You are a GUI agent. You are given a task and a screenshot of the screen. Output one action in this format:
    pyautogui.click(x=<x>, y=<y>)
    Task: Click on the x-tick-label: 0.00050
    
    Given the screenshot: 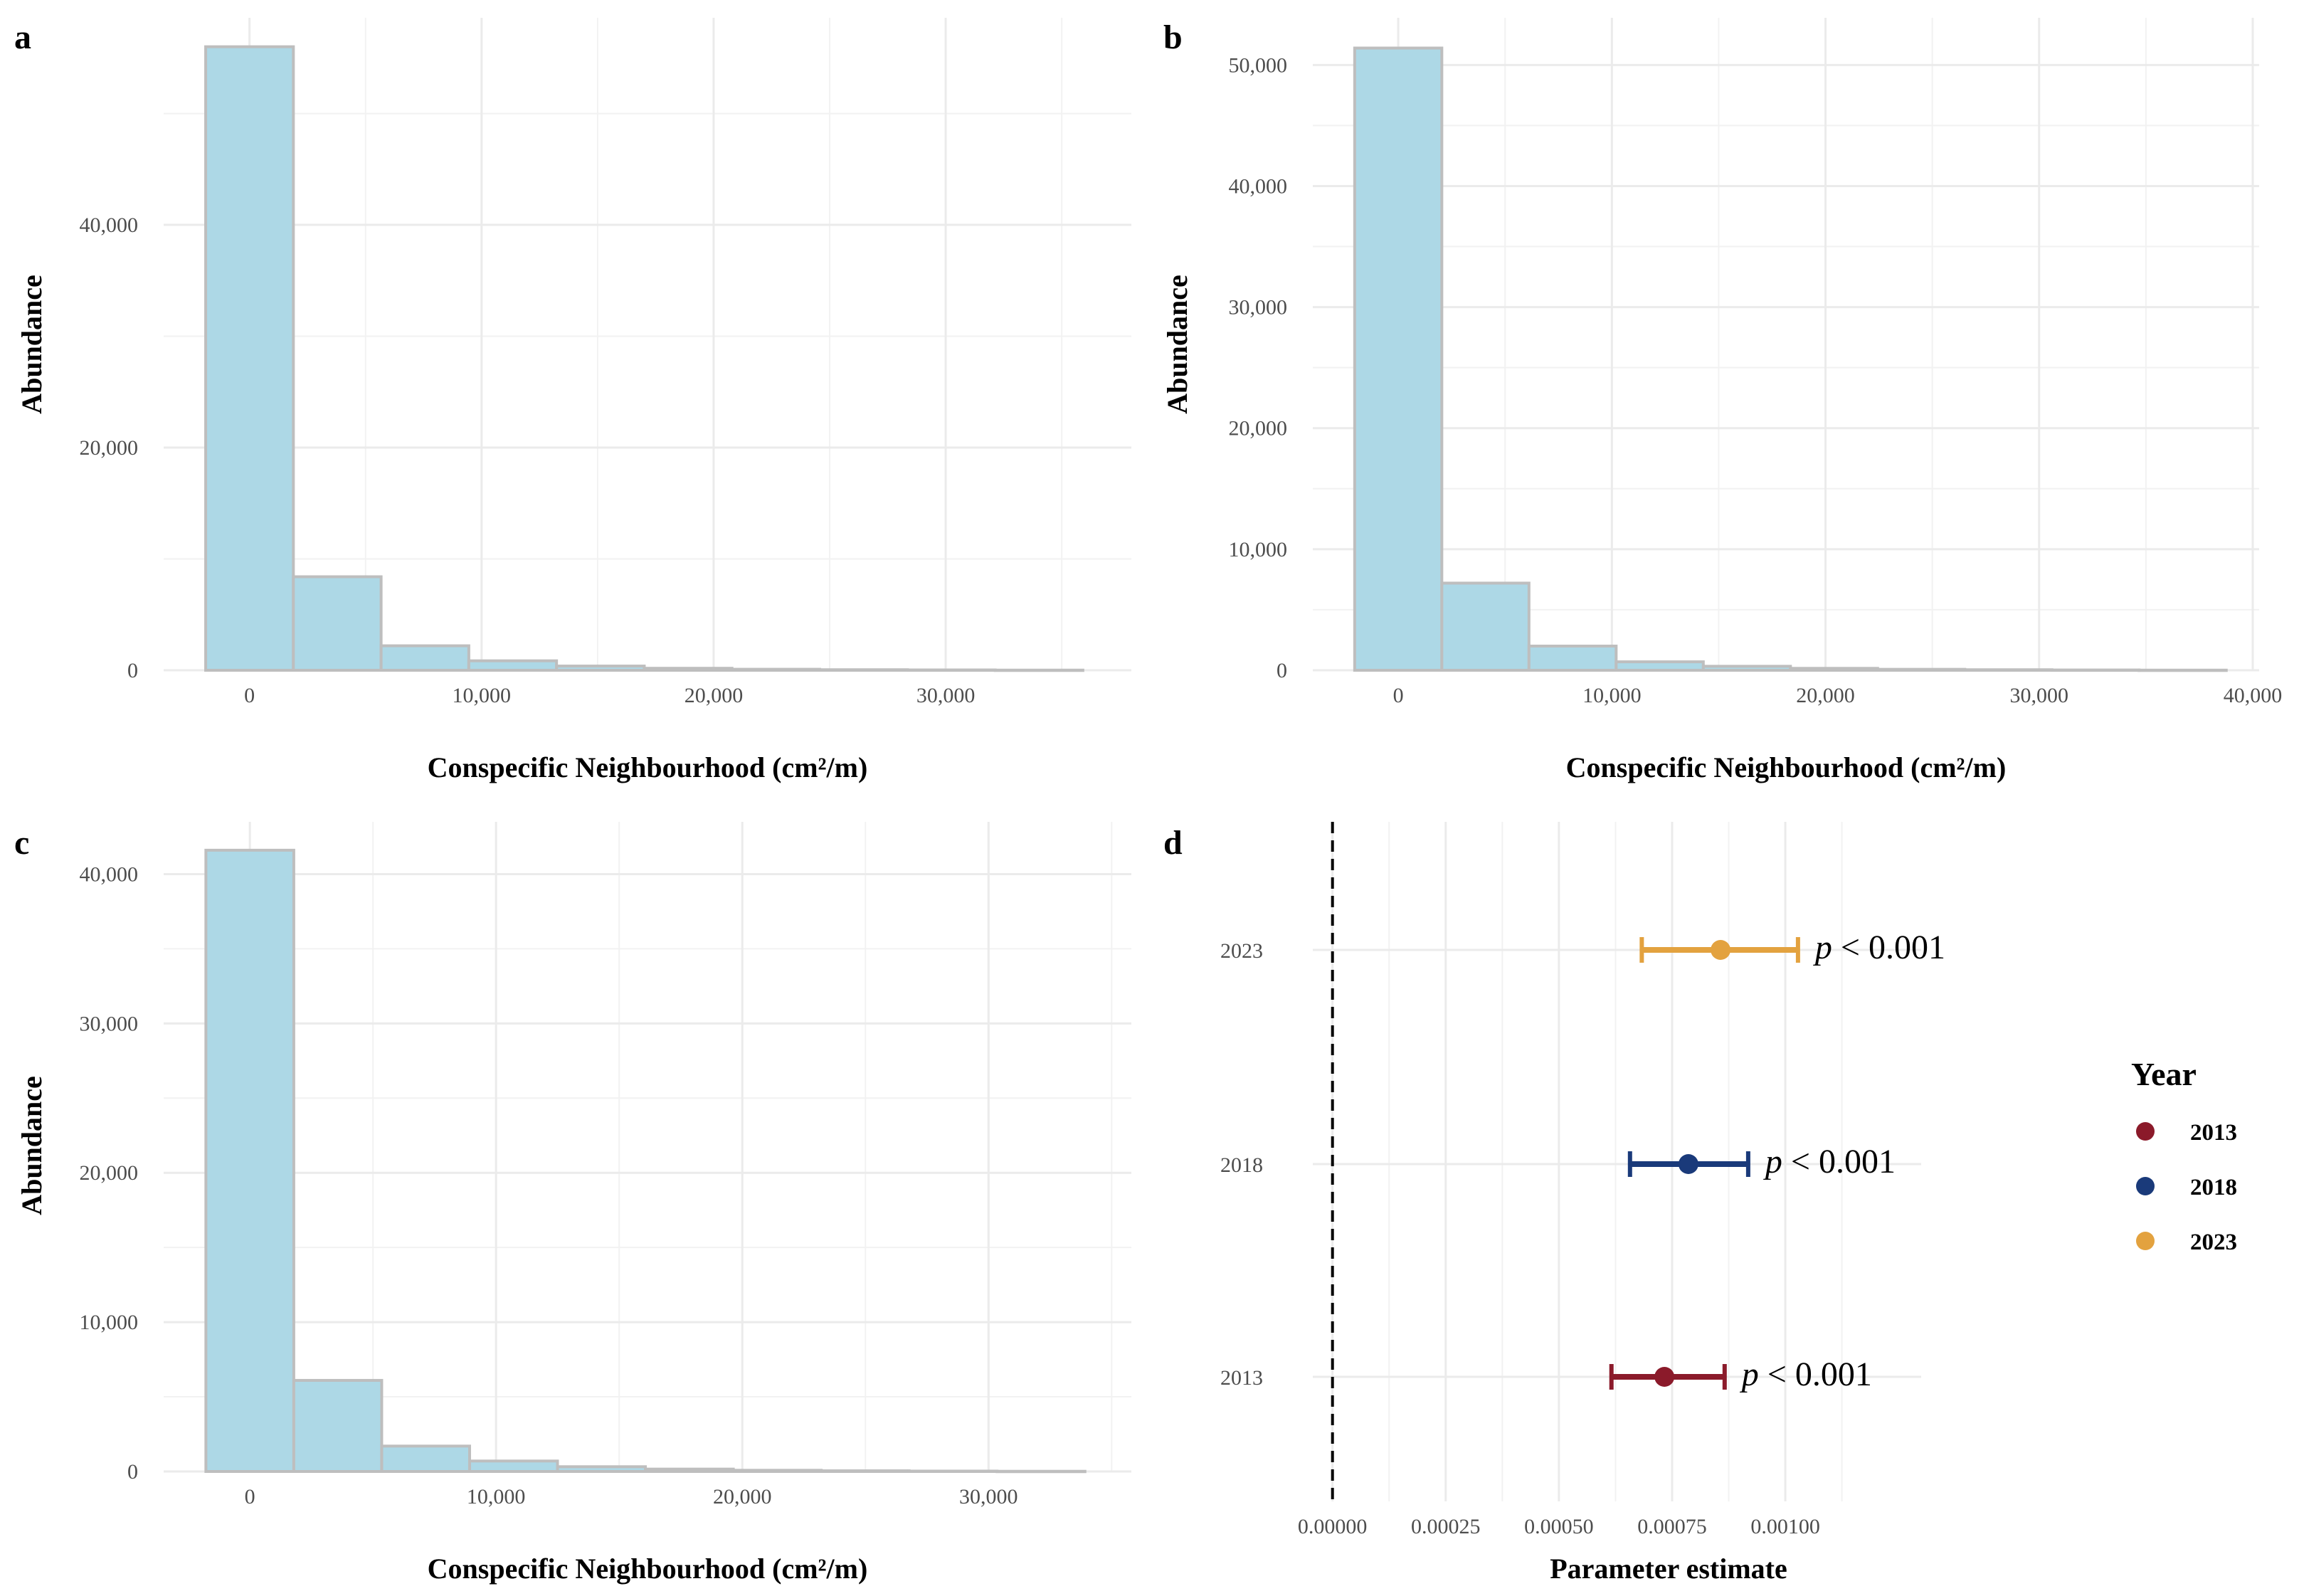 What is the action you would take?
    pyautogui.click(x=1559, y=1527)
    